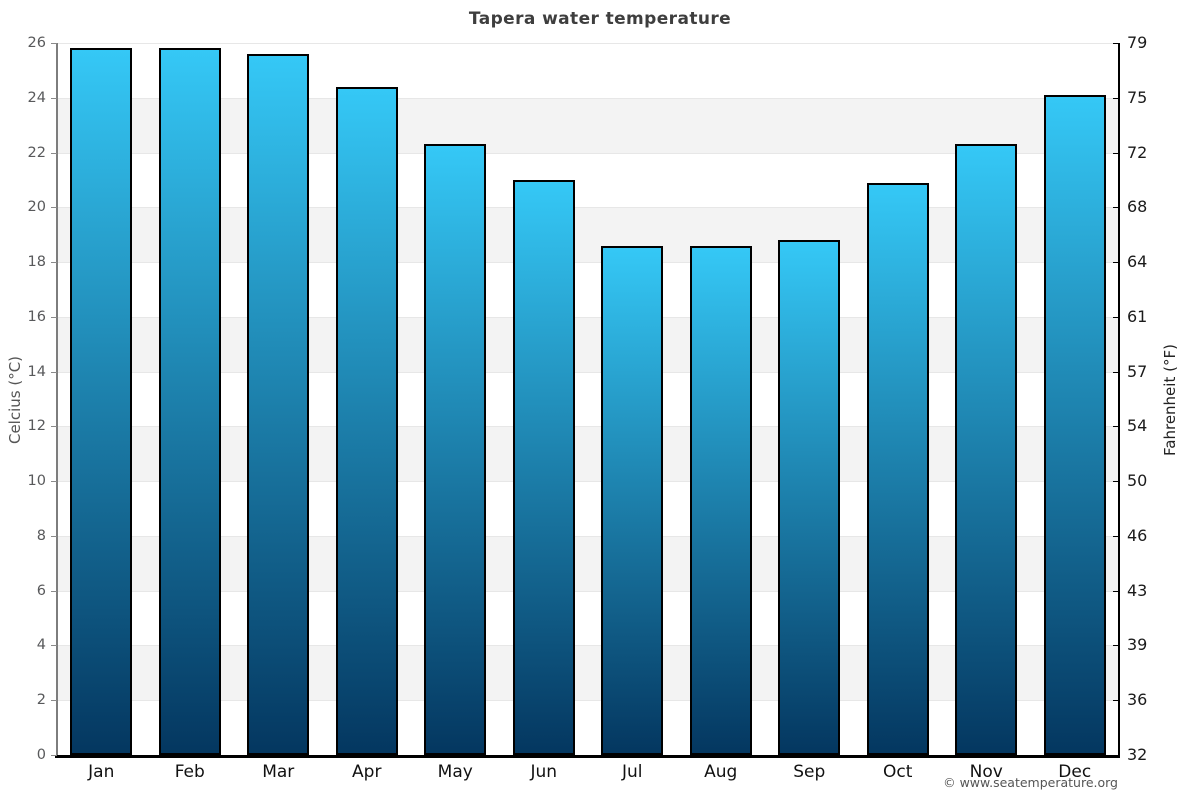 The height and width of the screenshot is (800, 1200). I want to click on fahrenheit-tick-72: 72, so click(1137, 152).